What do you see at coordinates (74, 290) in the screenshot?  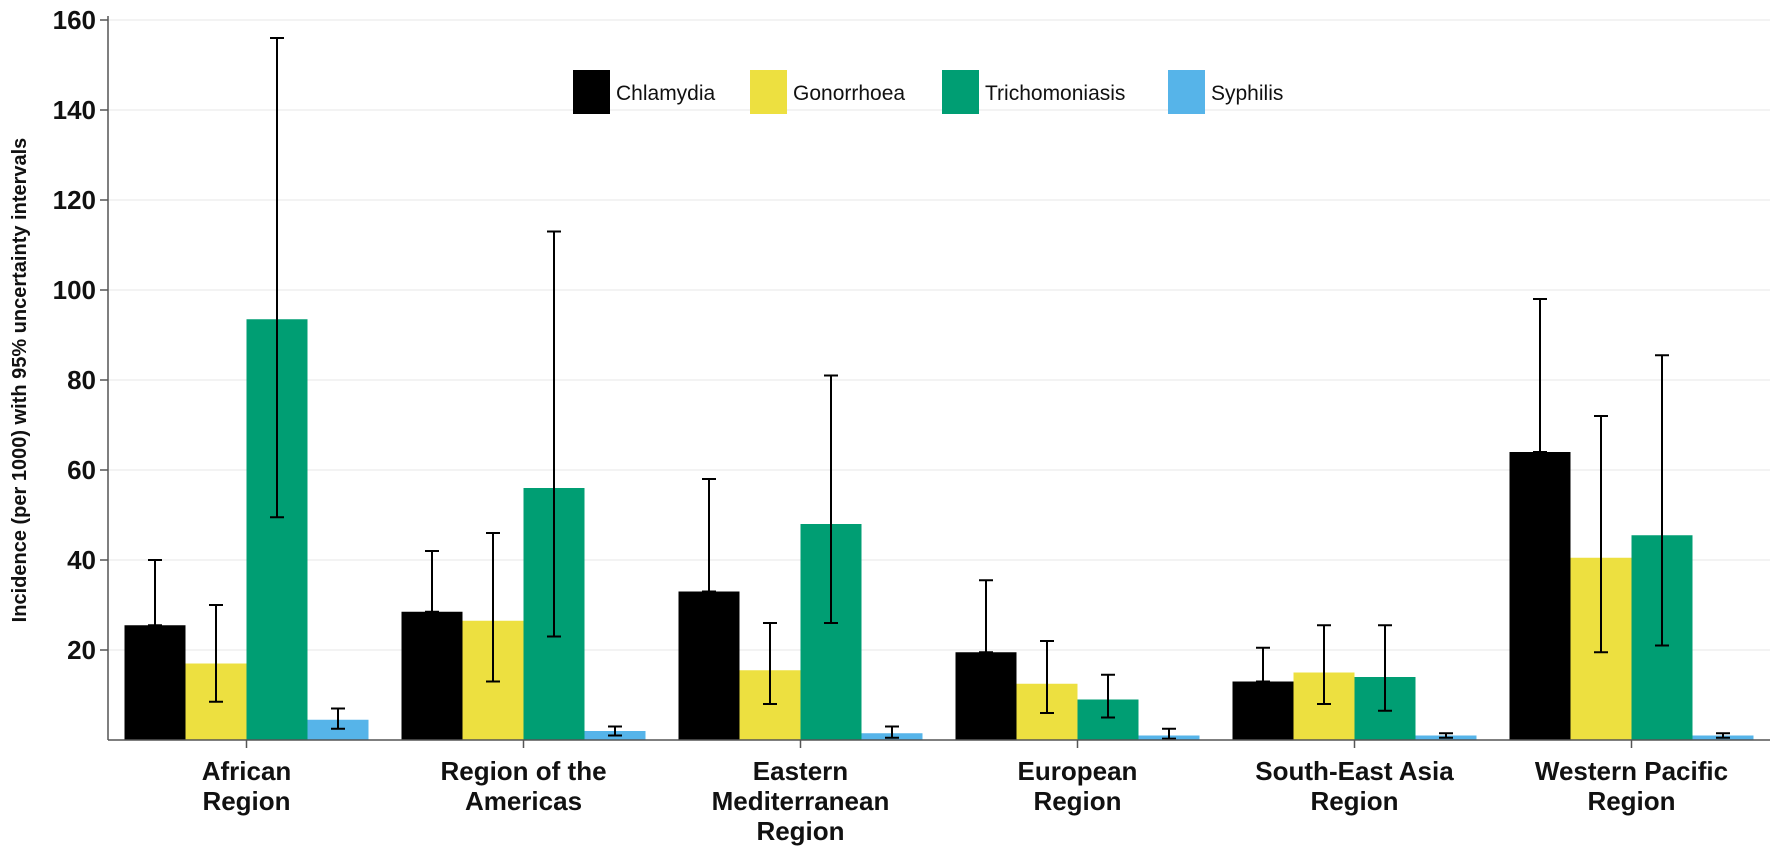 I see `y-tick-label: 100` at bounding box center [74, 290].